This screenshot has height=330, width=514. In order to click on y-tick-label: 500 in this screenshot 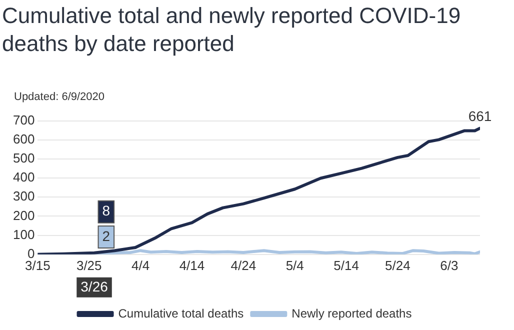, I will do `click(23, 158)`.